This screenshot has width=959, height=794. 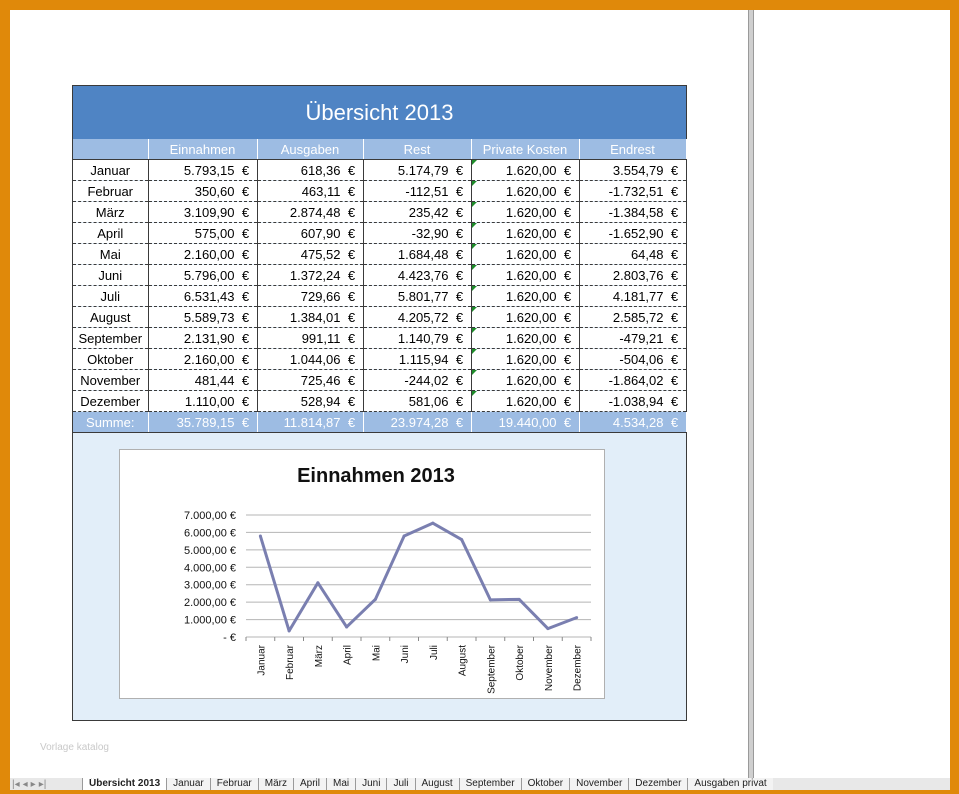 What do you see at coordinates (633, 275) in the screenshot?
I see `value-cell: 2.803,76 €` at bounding box center [633, 275].